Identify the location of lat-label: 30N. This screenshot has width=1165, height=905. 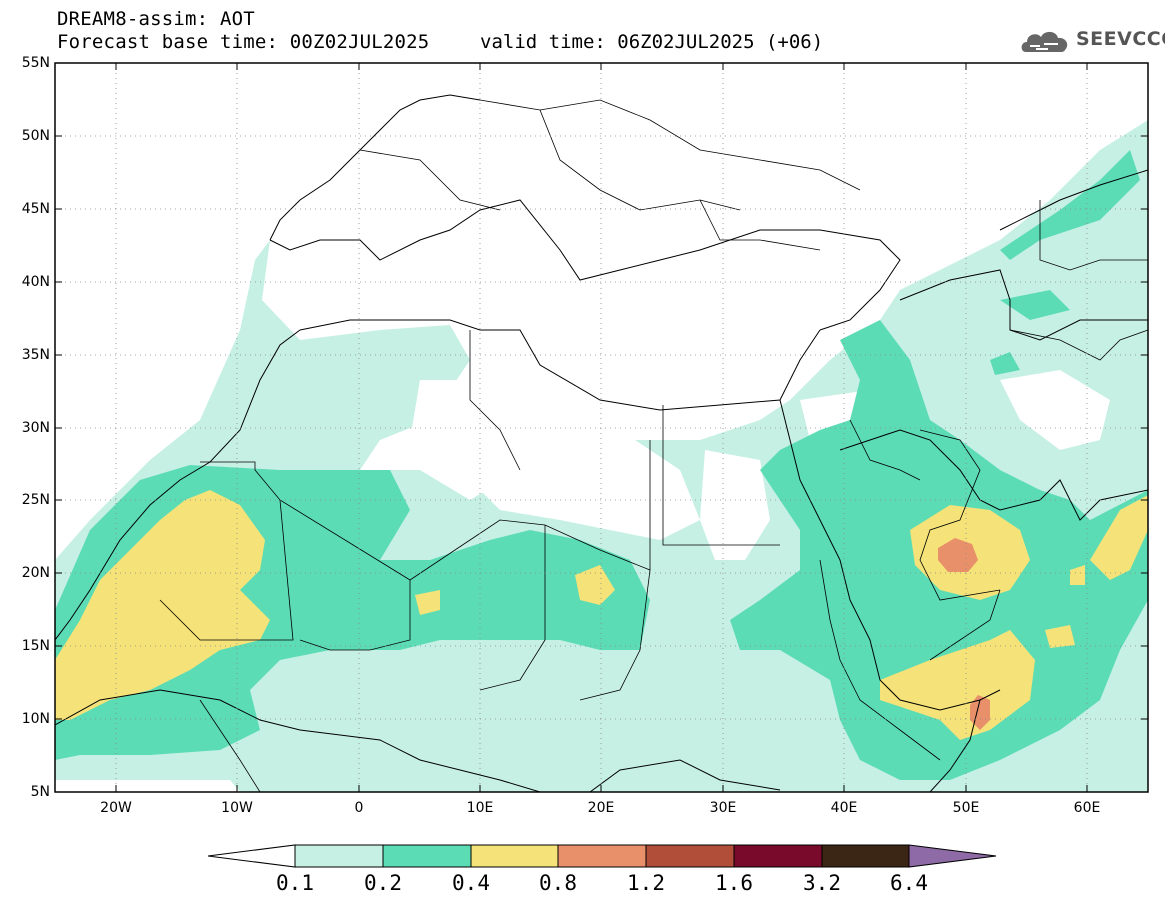
(35, 428).